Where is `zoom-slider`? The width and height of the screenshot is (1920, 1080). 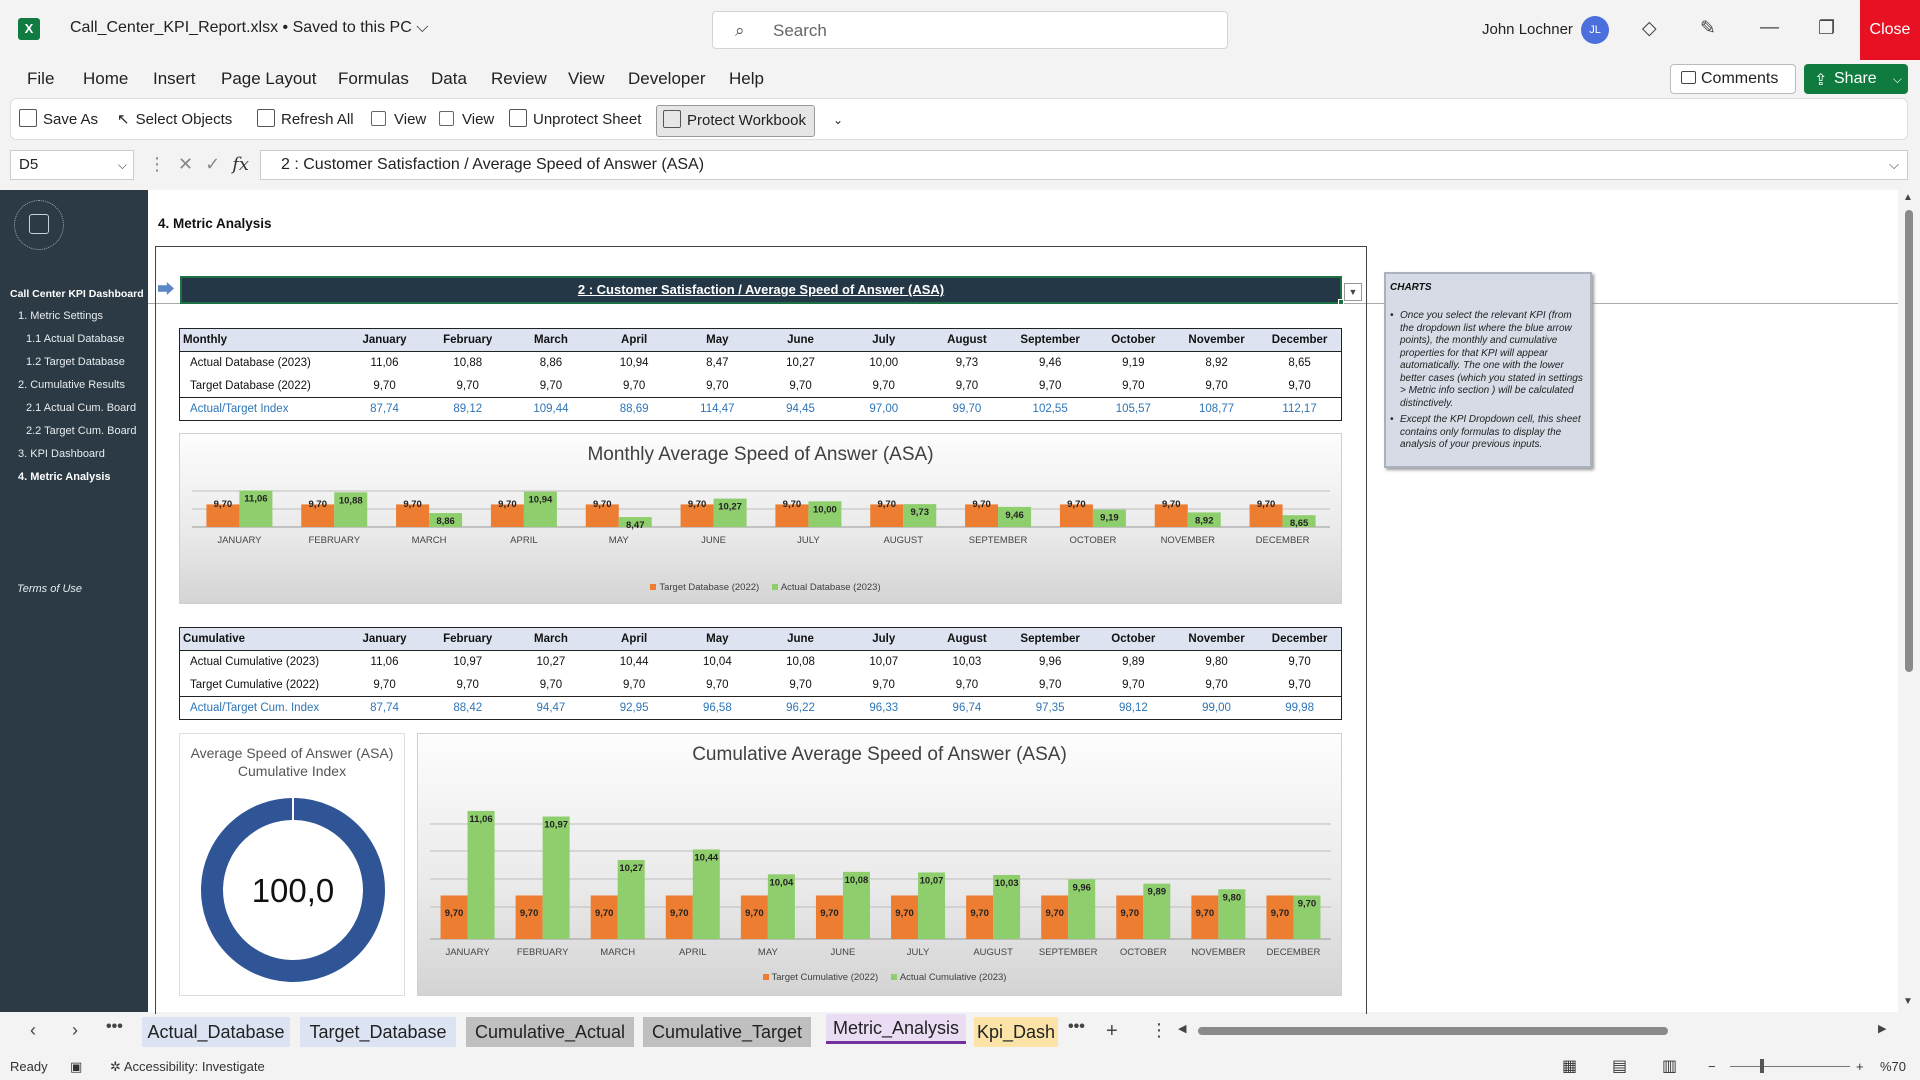 zoom-slider is located at coordinates (1790, 1066).